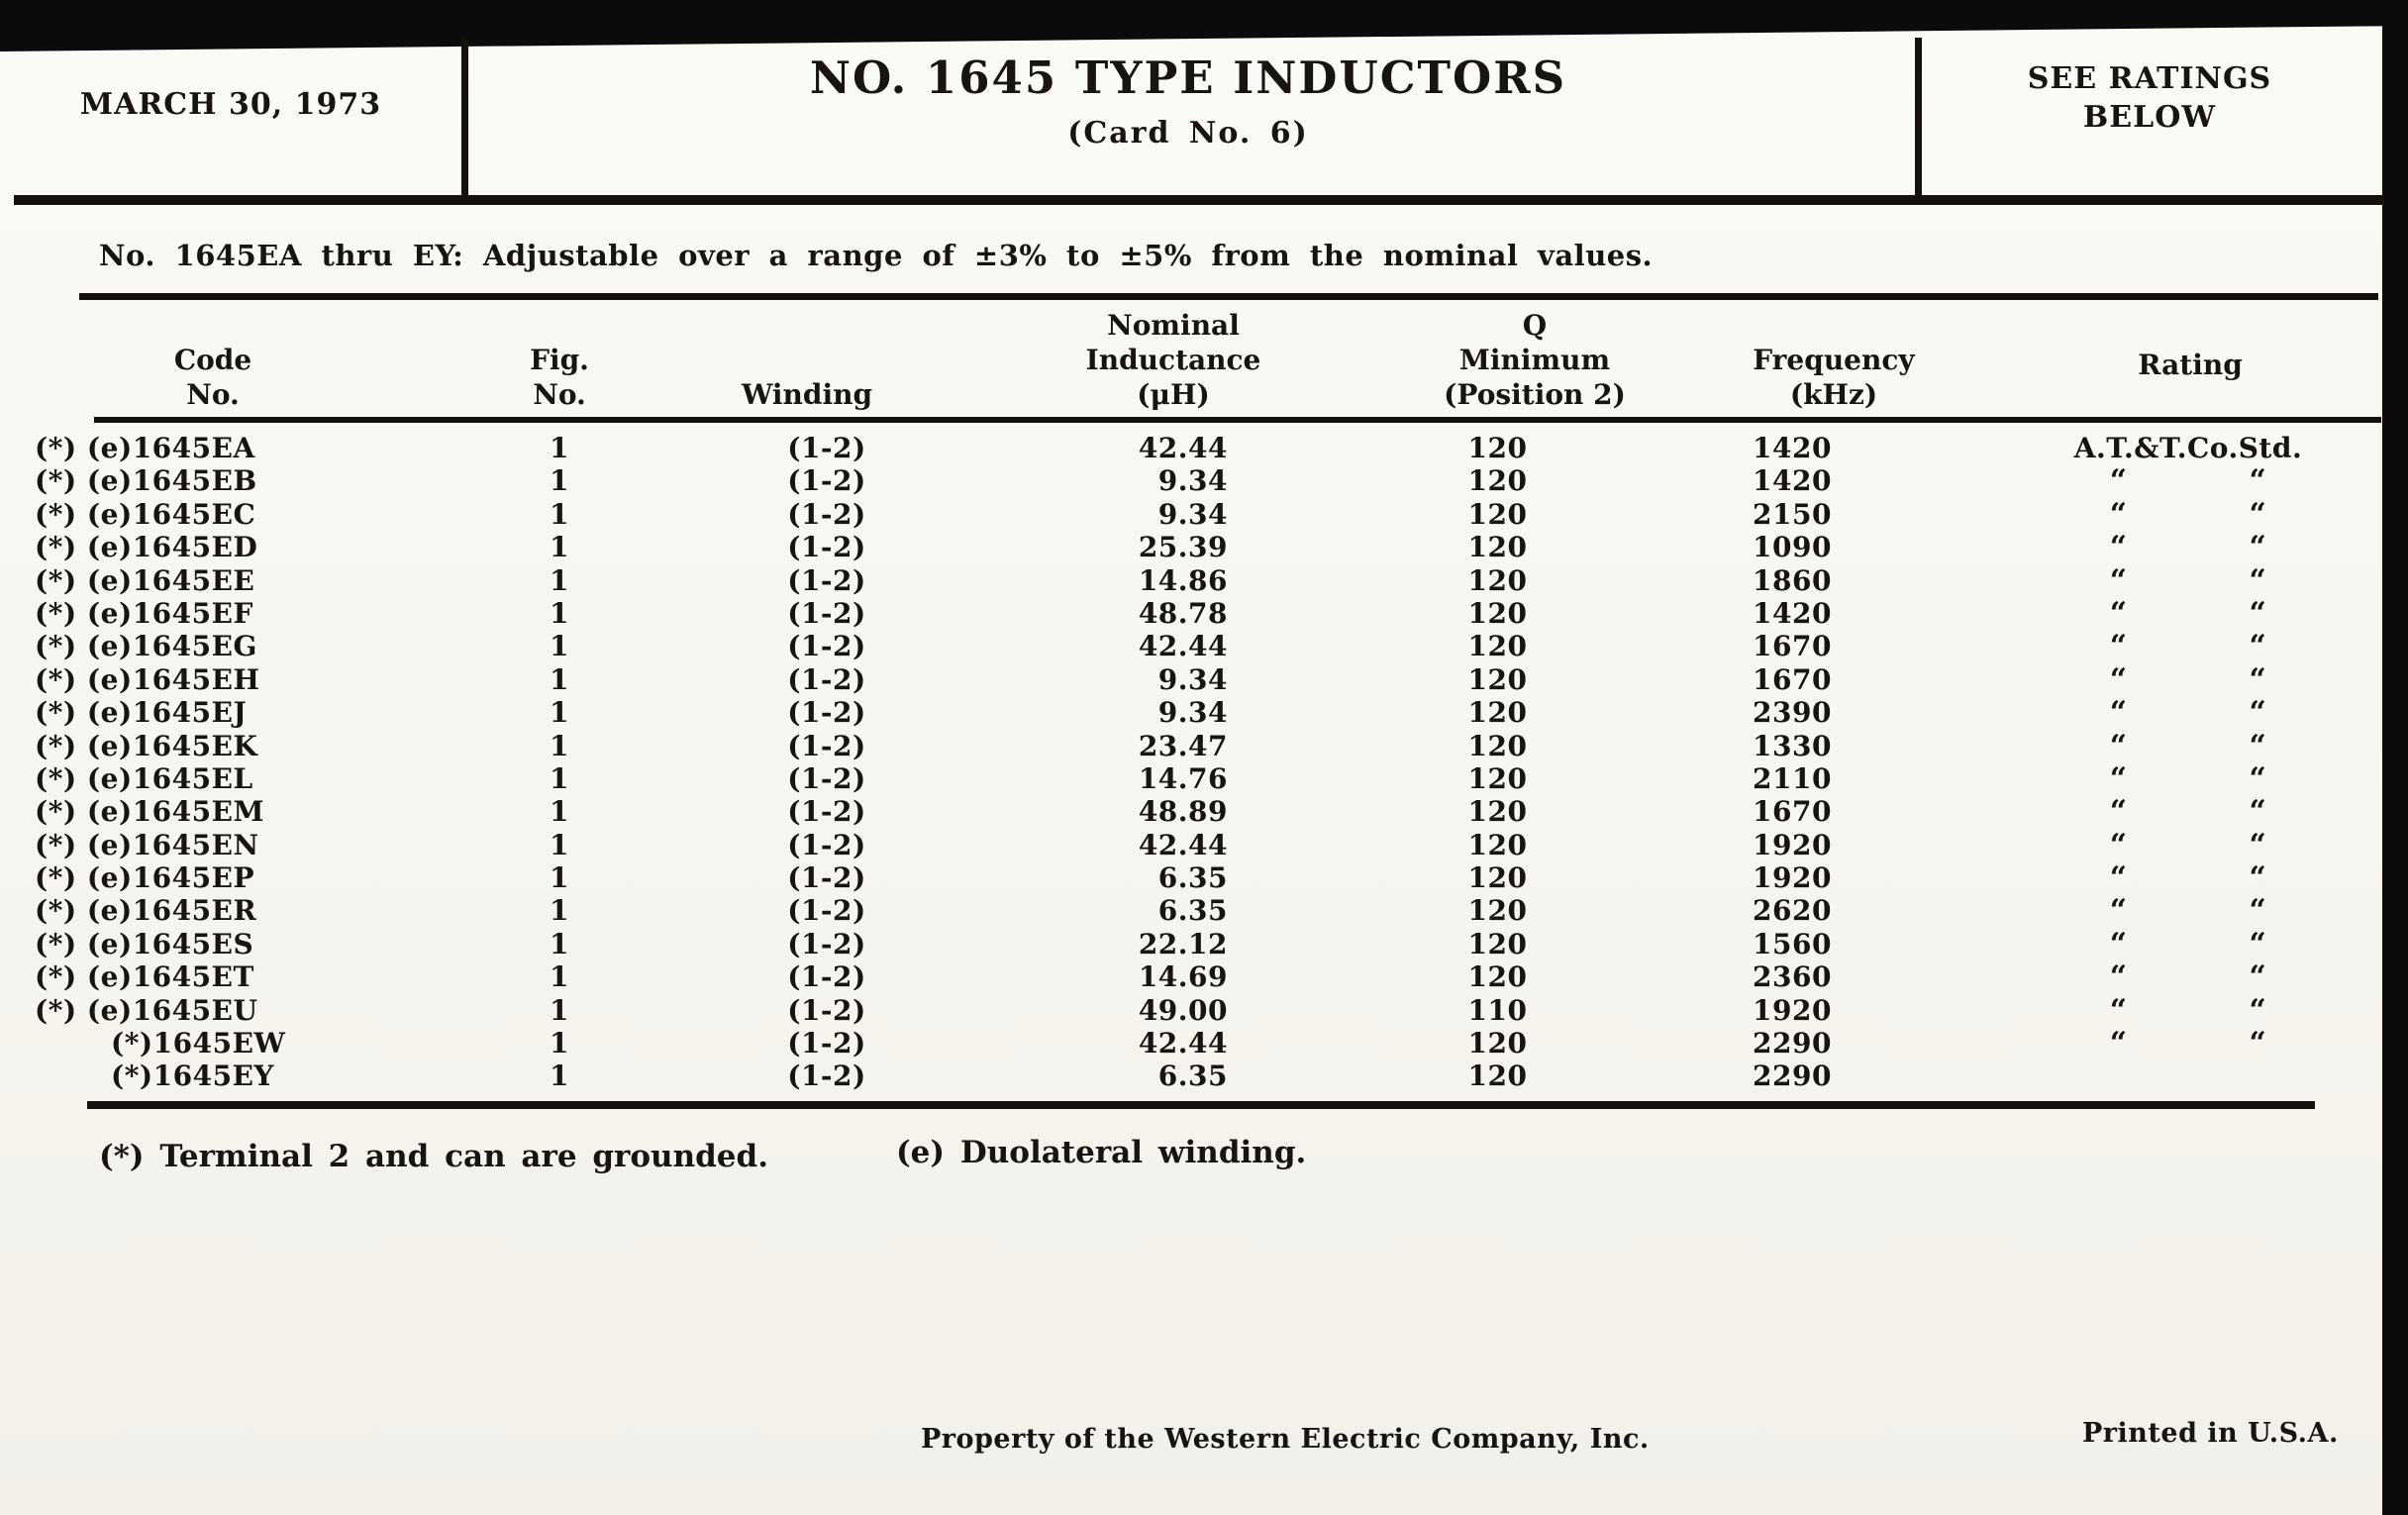  Describe the element at coordinates (1792, 977) in the screenshot. I see `cell-frequency: 2360` at that location.